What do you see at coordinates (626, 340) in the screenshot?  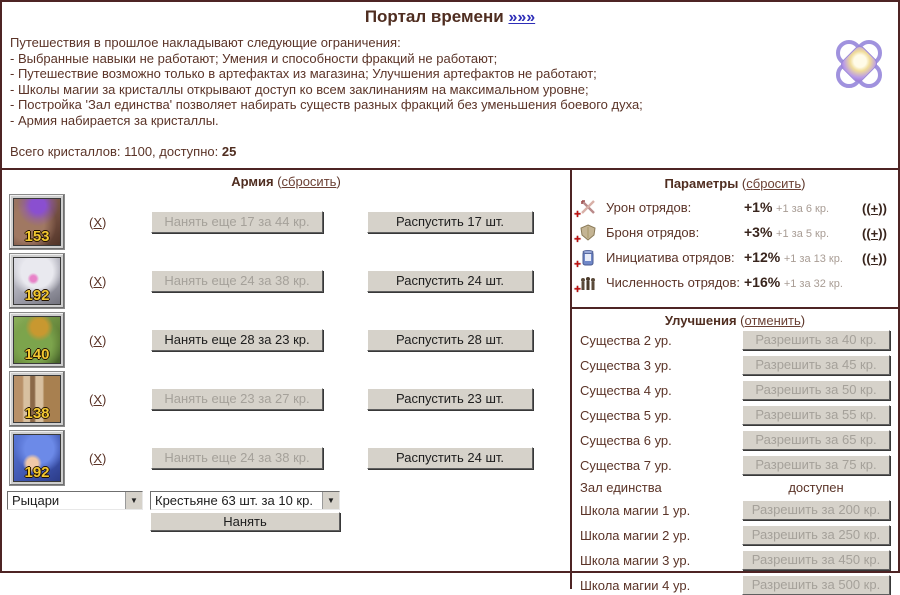 I see `upgrade-label: Существа 2 ур.` at bounding box center [626, 340].